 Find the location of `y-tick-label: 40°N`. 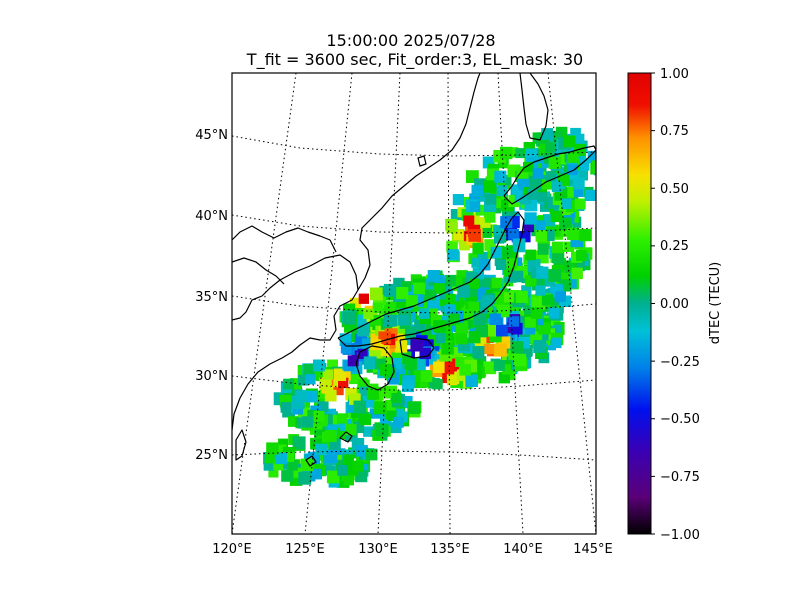

y-tick-label: 40°N is located at coordinates (211, 216).